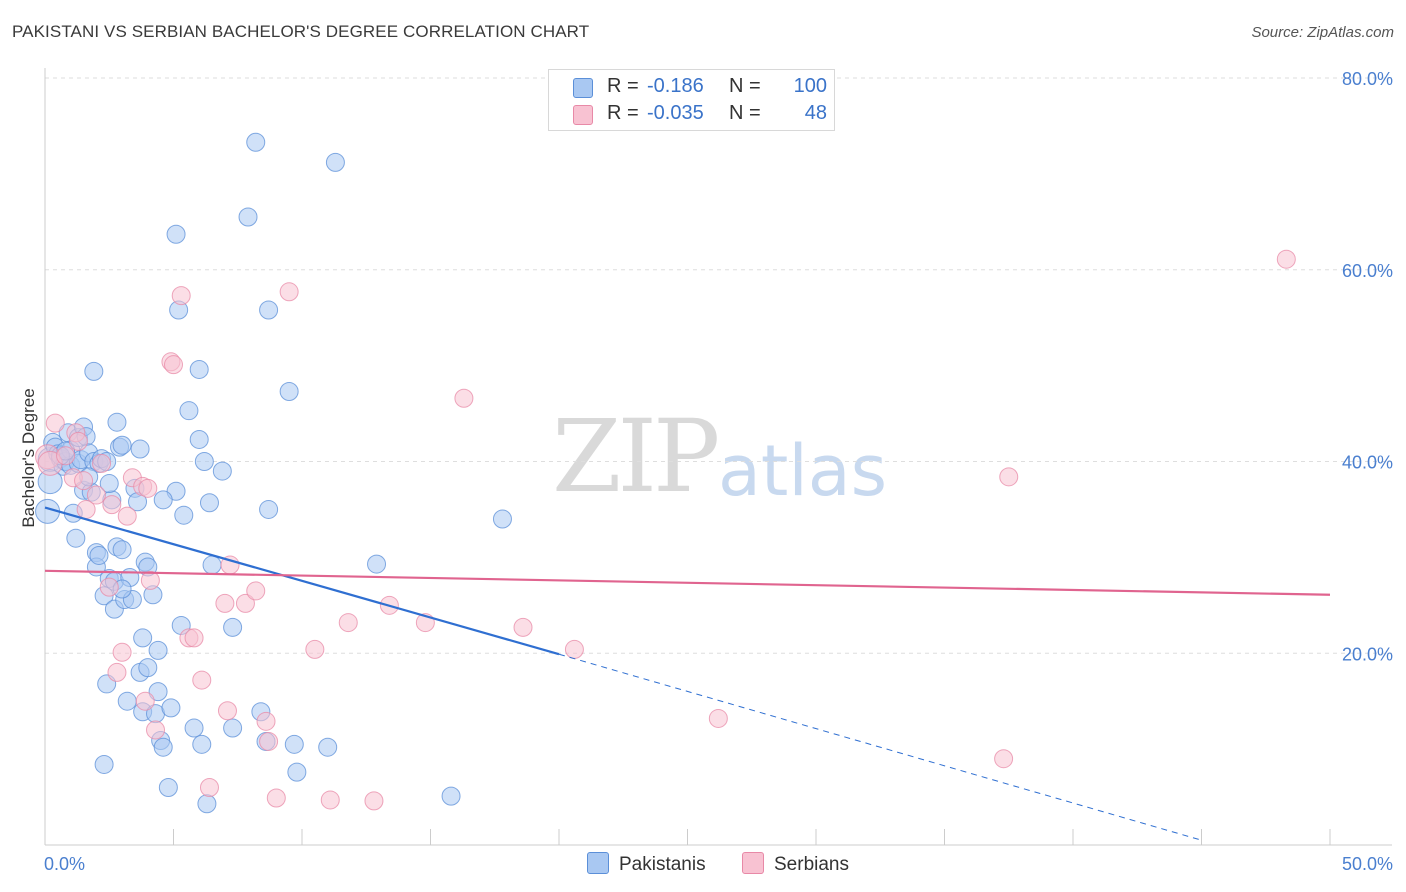  Describe the element at coordinates (28, 457) in the screenshot. I see `y-axis-label: Bachelor's Degree` at that location.